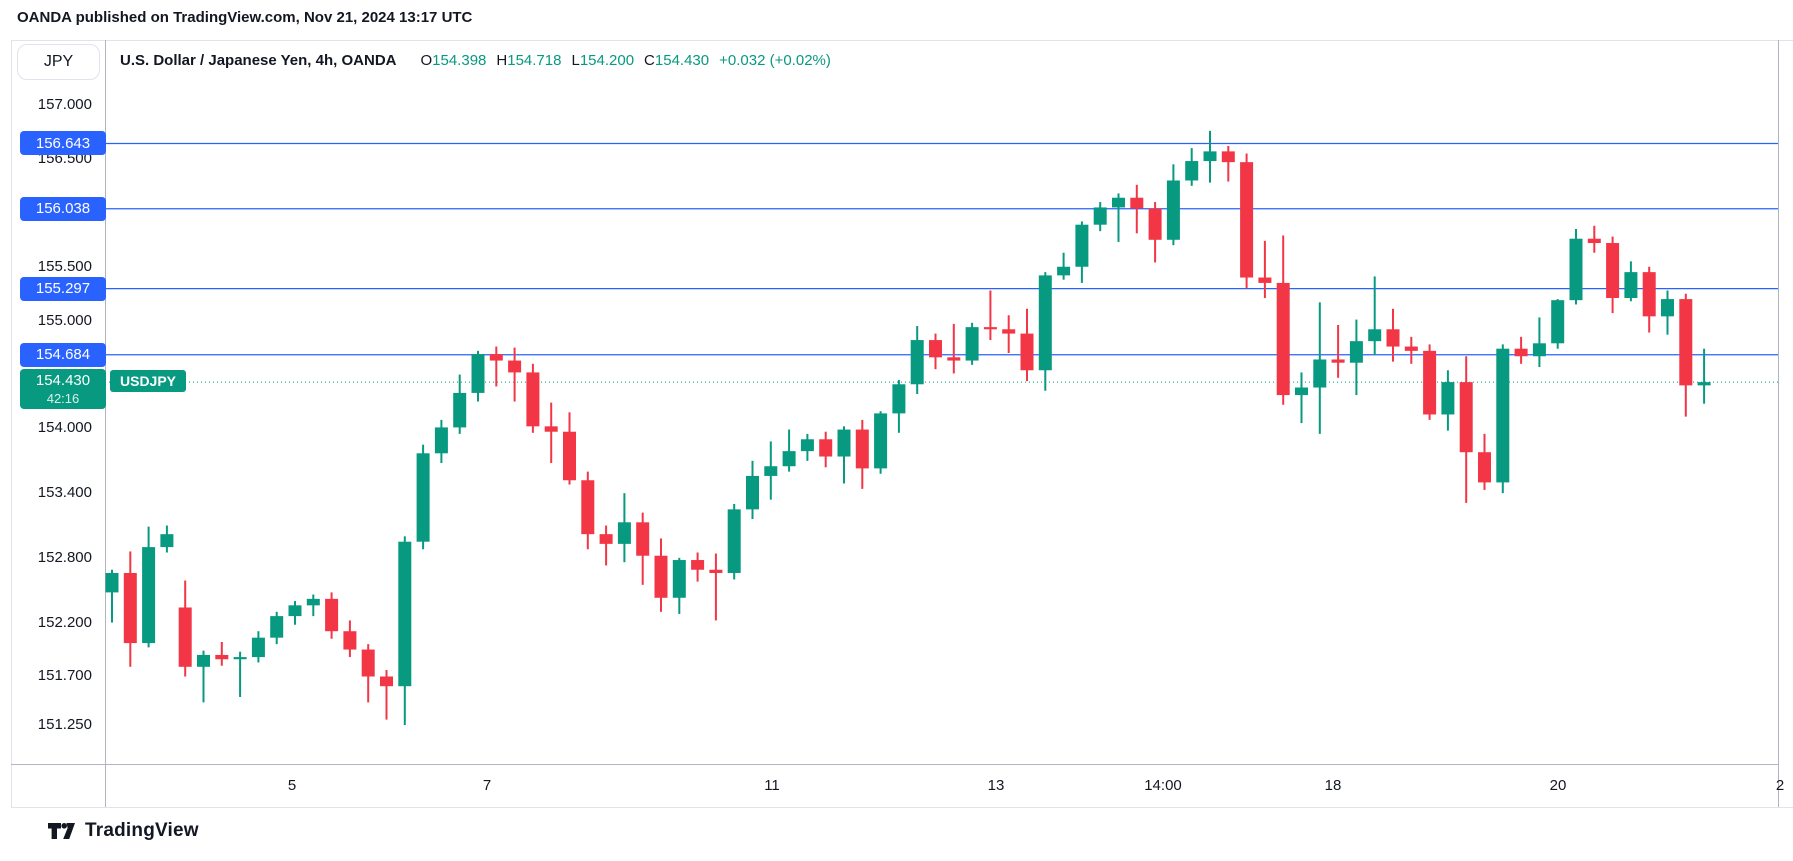  I want to click on price-axis-label: 151.700, so click(64, 676).